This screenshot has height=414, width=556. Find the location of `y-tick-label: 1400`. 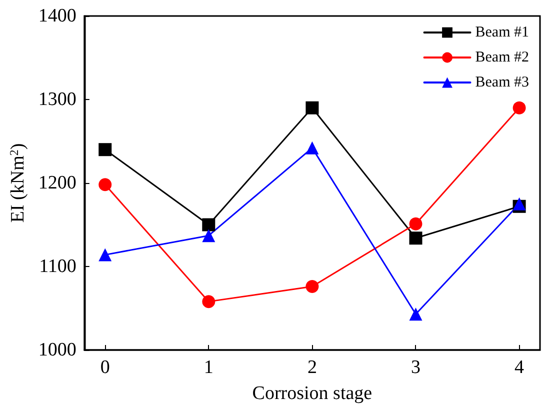

y-tick-label: 1400 is located at coordinates (57, 16).